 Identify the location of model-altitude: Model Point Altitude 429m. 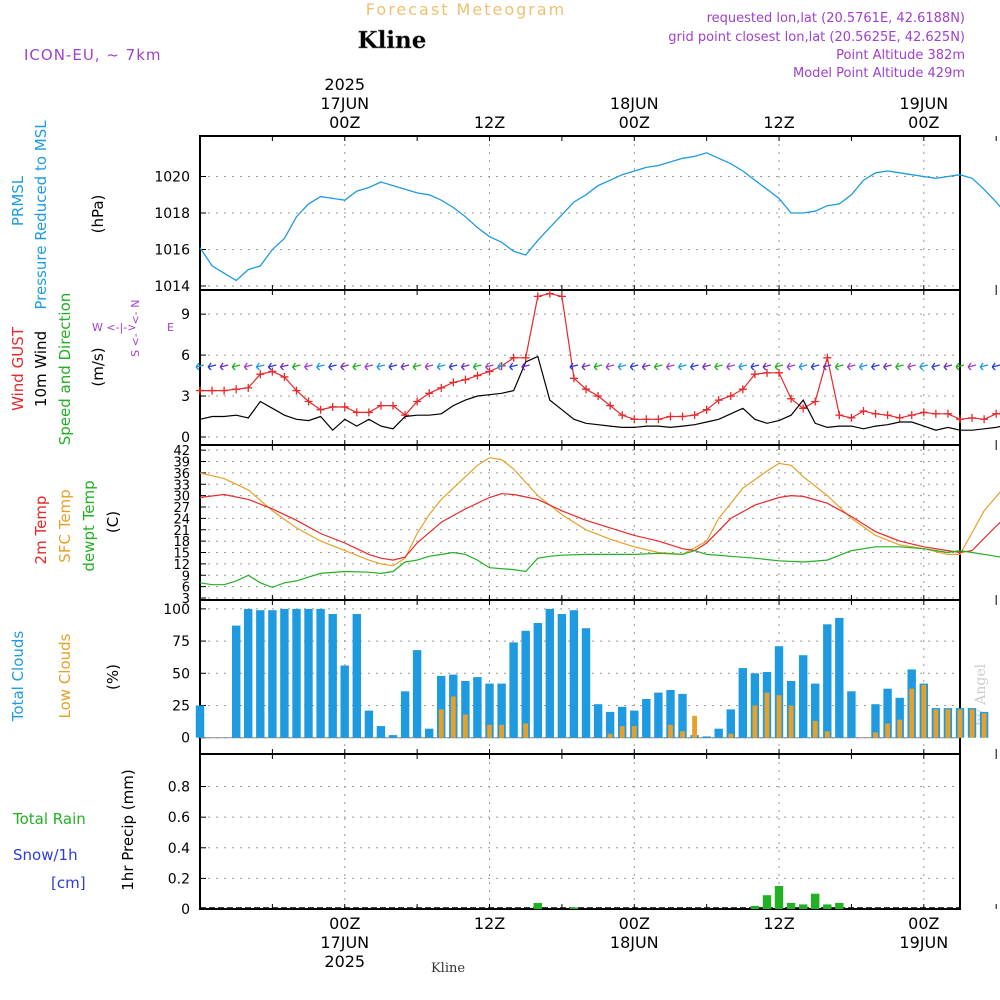
(879, 73).